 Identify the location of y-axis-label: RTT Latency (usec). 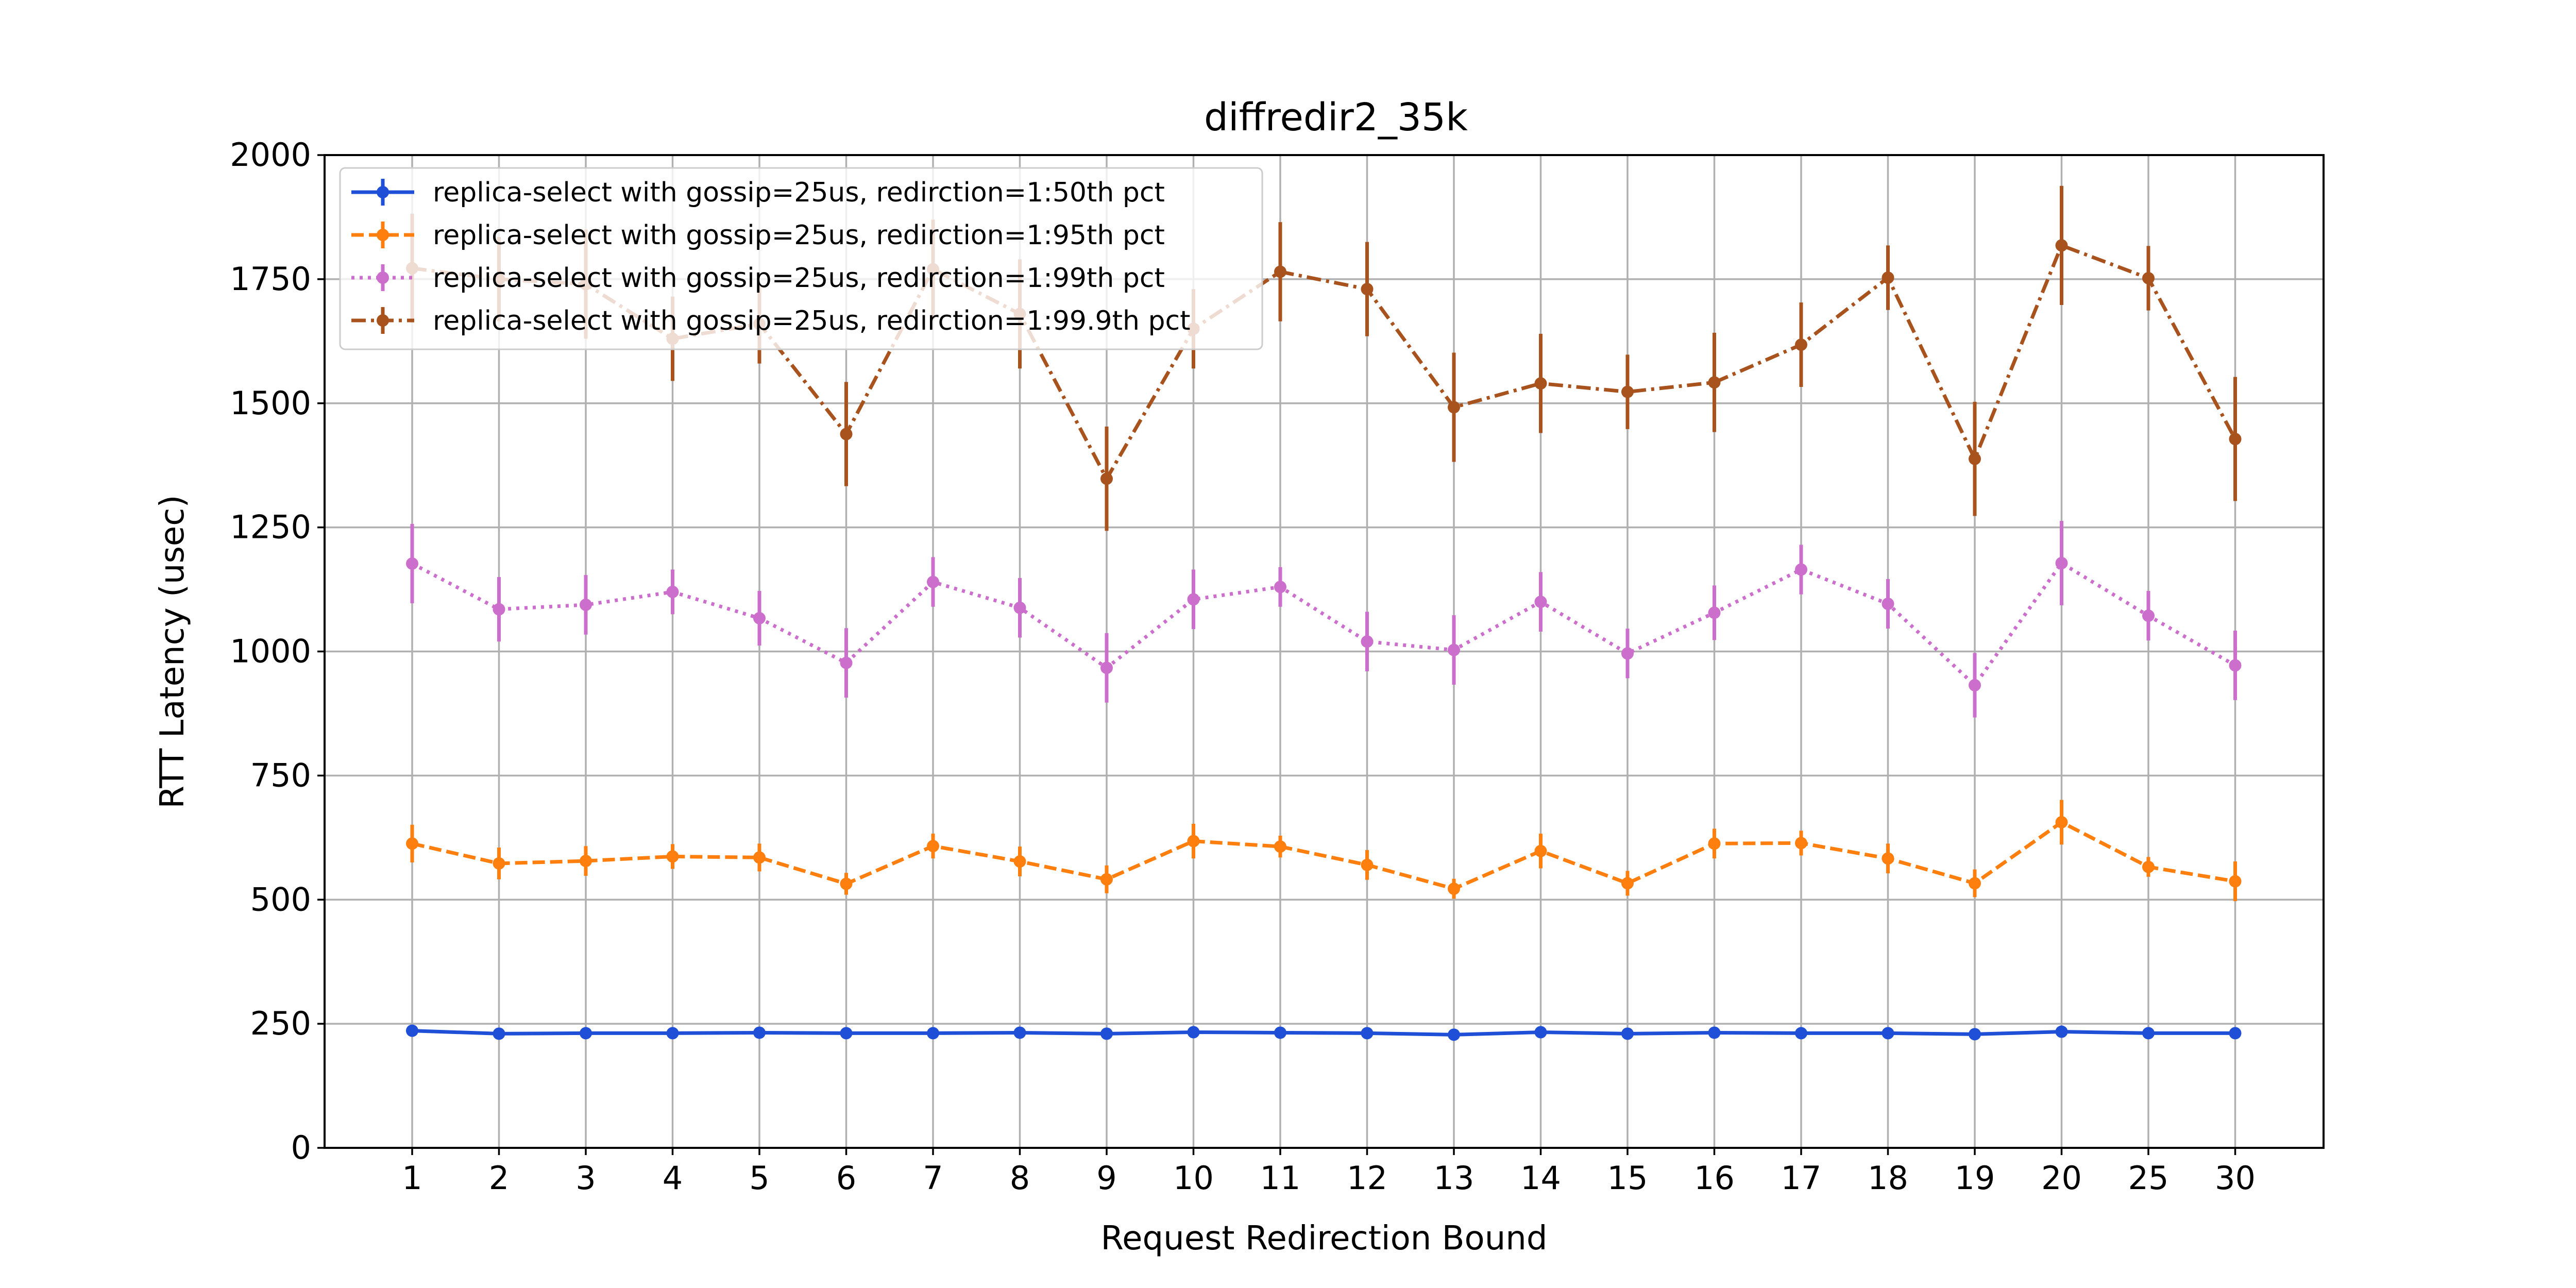
(173, 652).